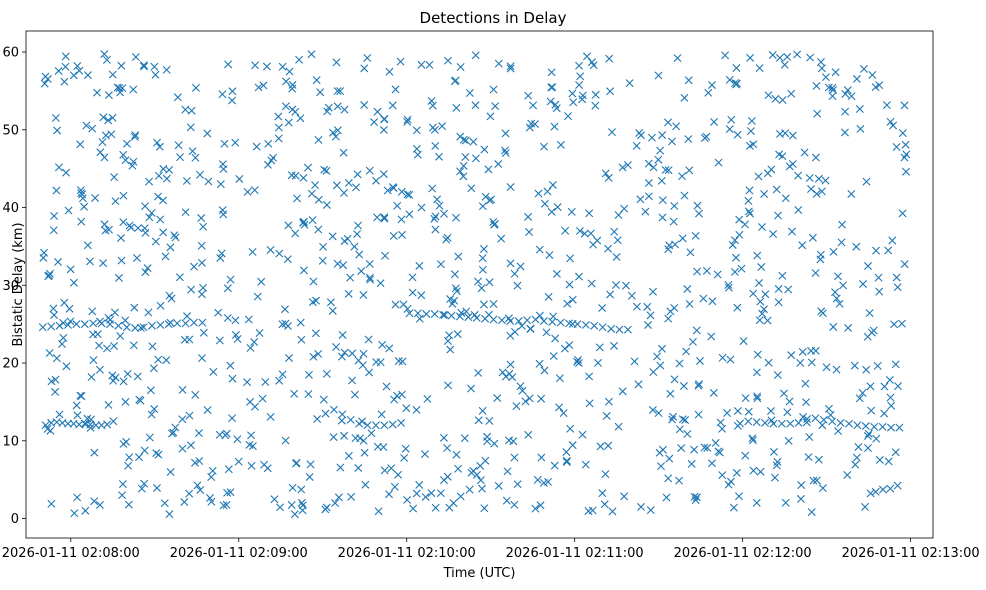 The height and width of the screenshot is (590, 986). What do you see at coordinates (193, 322) in the screenshot?
I see `scatter-point-track-a` at bounding box center [193, 322].